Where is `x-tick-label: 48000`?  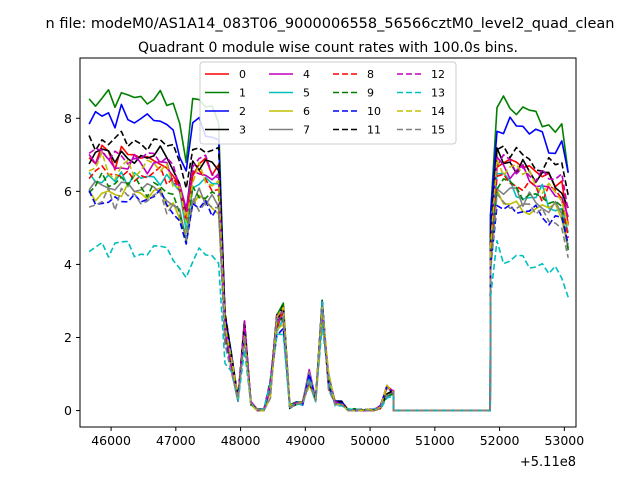 x-tick-label: 48000 is located at coordinates (241, 440).